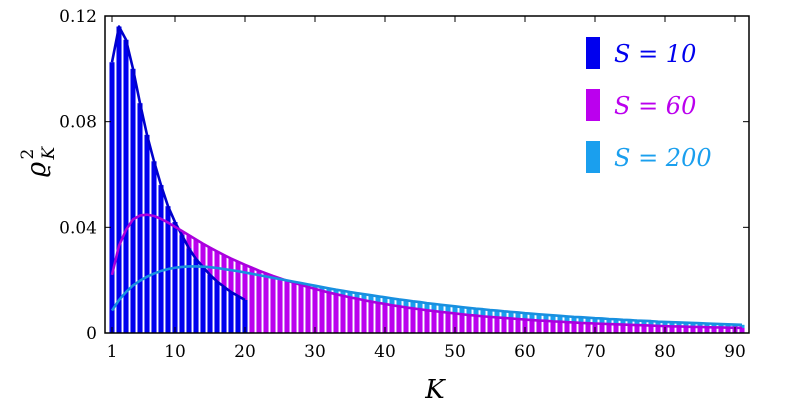  What do you see at coordinates (350, 315) in the screenshot?
I see `bar-s1-k35` at bounding box center [350, 315].